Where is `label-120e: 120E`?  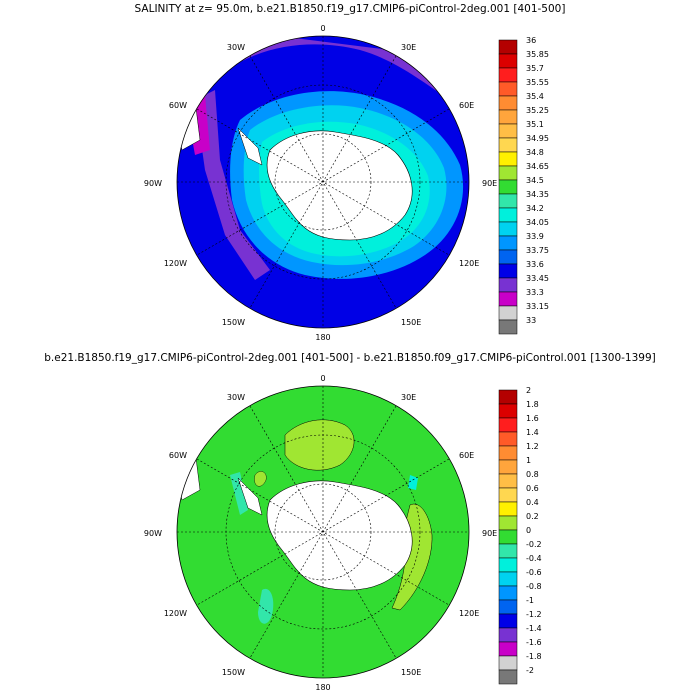
label-120e: 120E is located at coordinates (469, 263).